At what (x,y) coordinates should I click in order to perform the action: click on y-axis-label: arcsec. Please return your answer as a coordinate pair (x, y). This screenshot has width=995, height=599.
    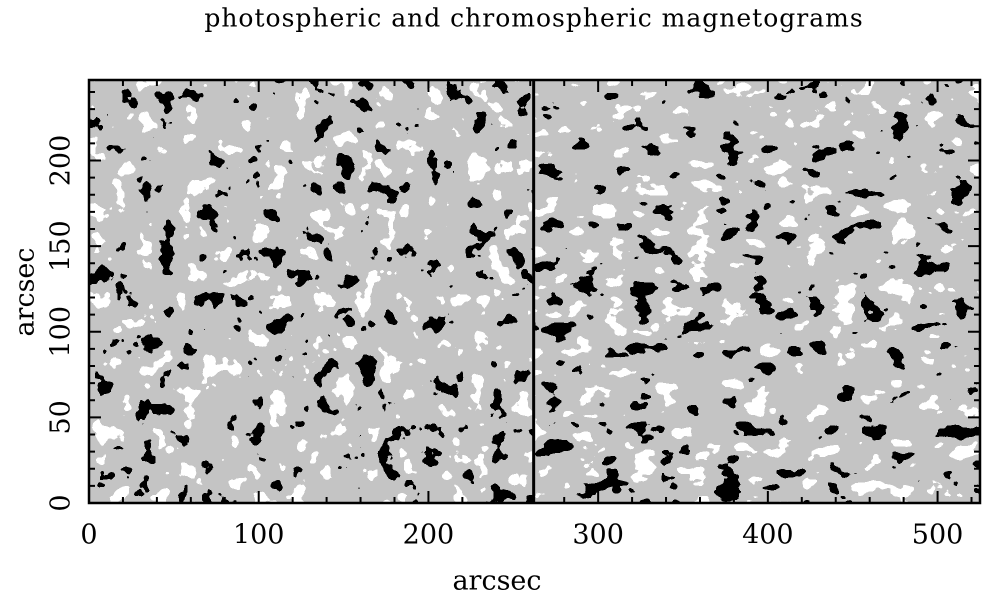
    Looking at the image, I should click on (25, 291).